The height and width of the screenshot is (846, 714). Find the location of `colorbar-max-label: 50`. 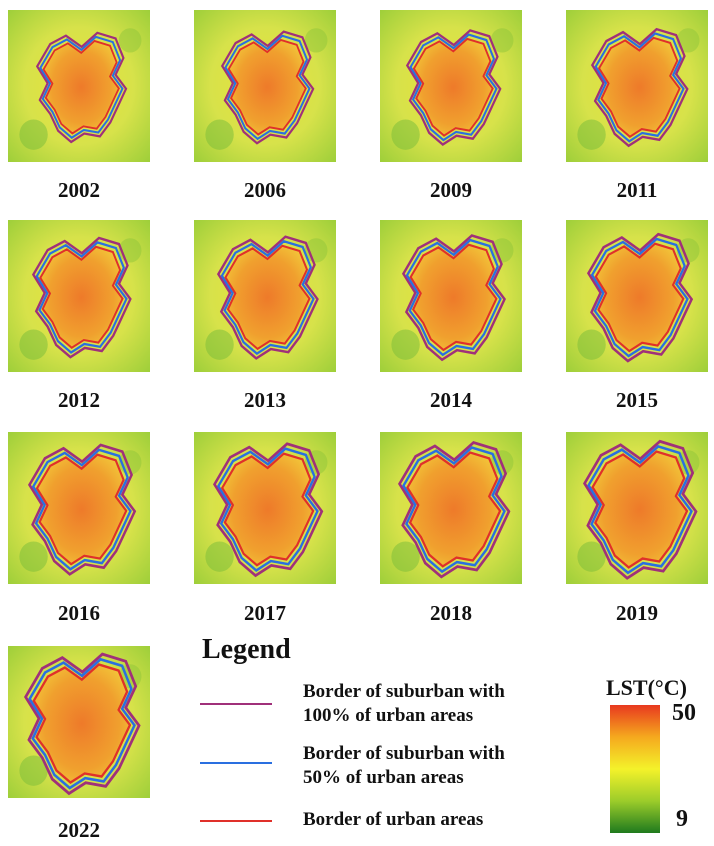

colorbar-max-label: 50 is located at coordinates (684, 713).